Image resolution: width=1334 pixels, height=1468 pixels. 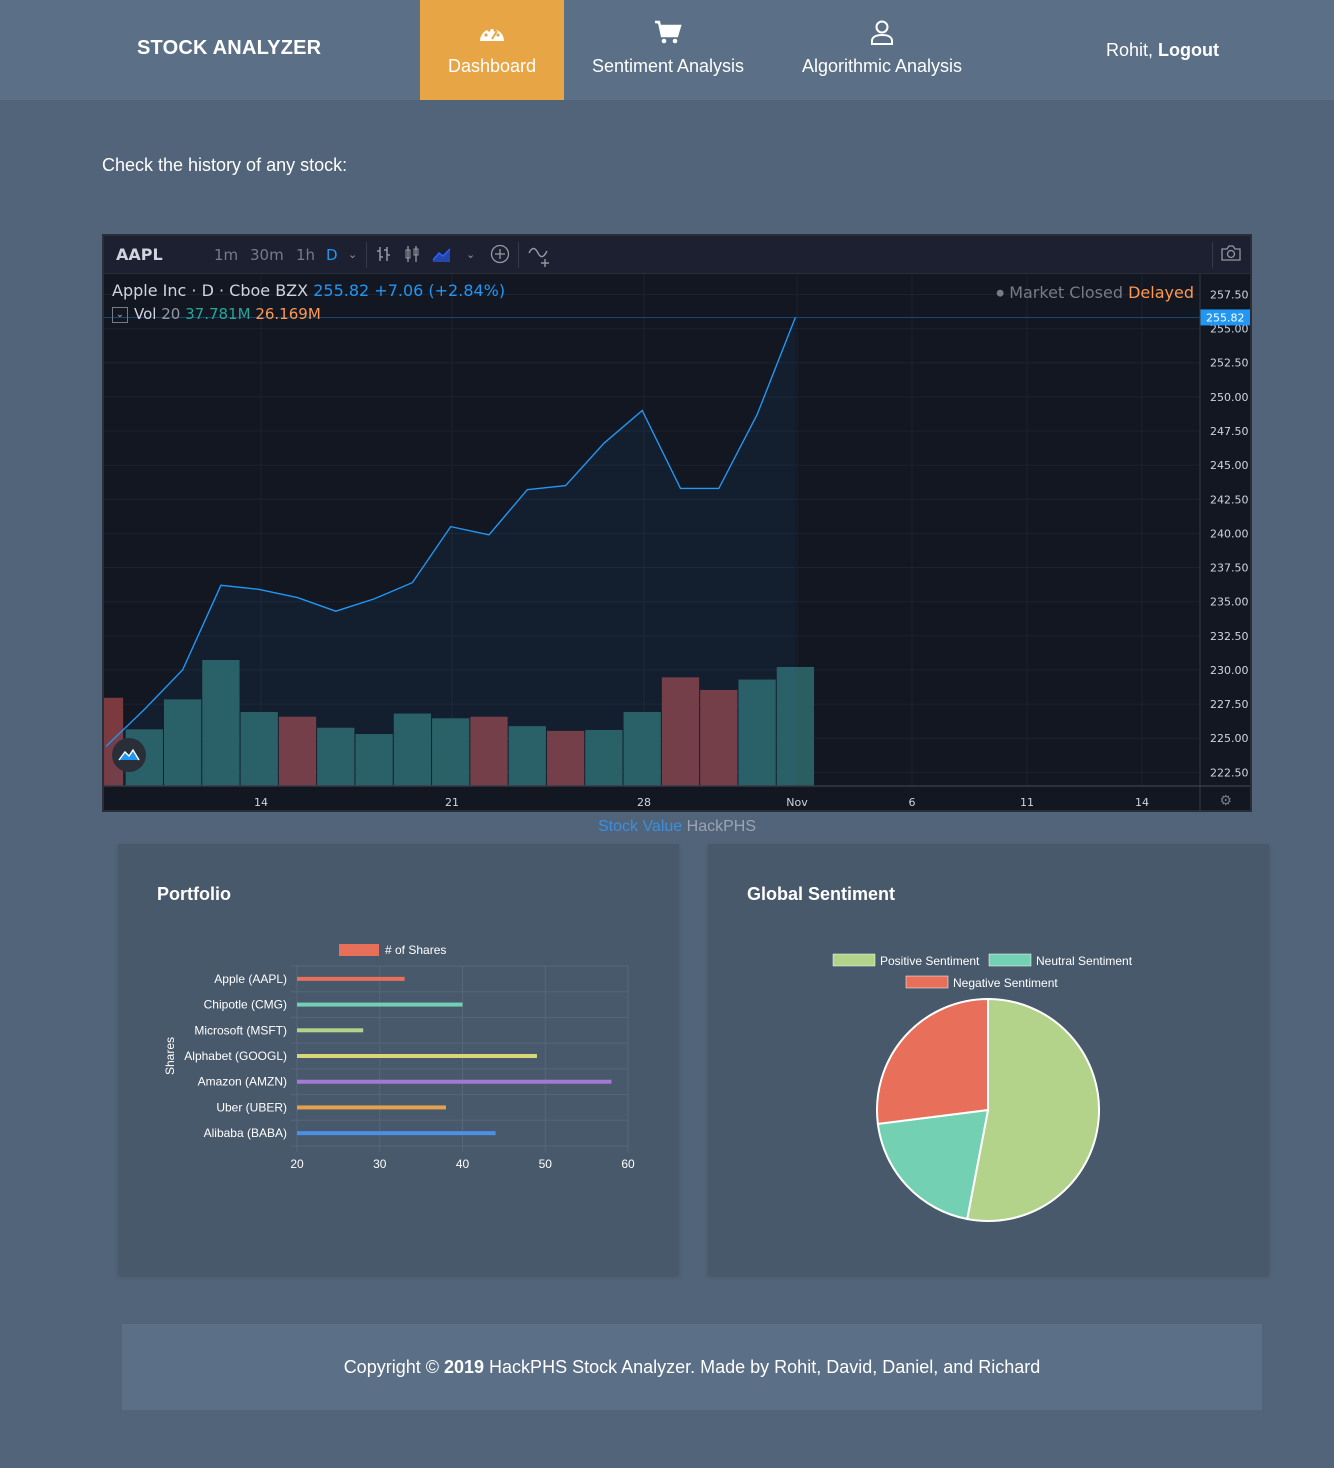 What do you see at coordinates (1229, 465) in the screenshot?
I see `y-axis-tick: 245.00` at bounding box center [1229, 465].